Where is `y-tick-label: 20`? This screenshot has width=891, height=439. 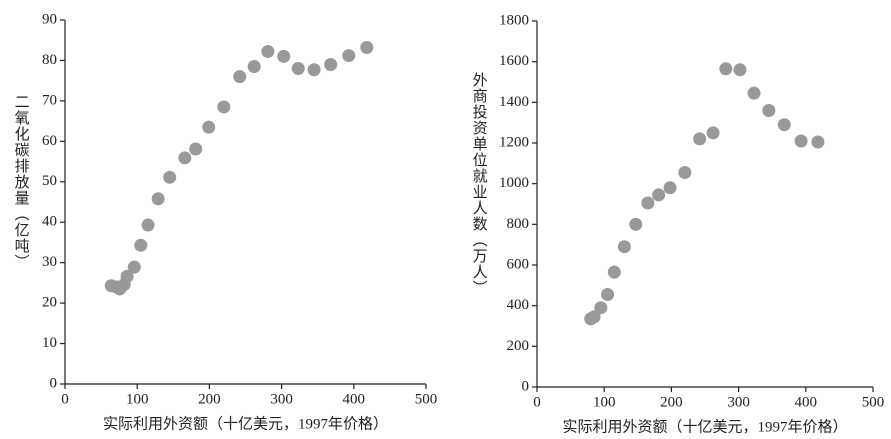
y-tick-label: 20 is located at coordinates (49, 303).